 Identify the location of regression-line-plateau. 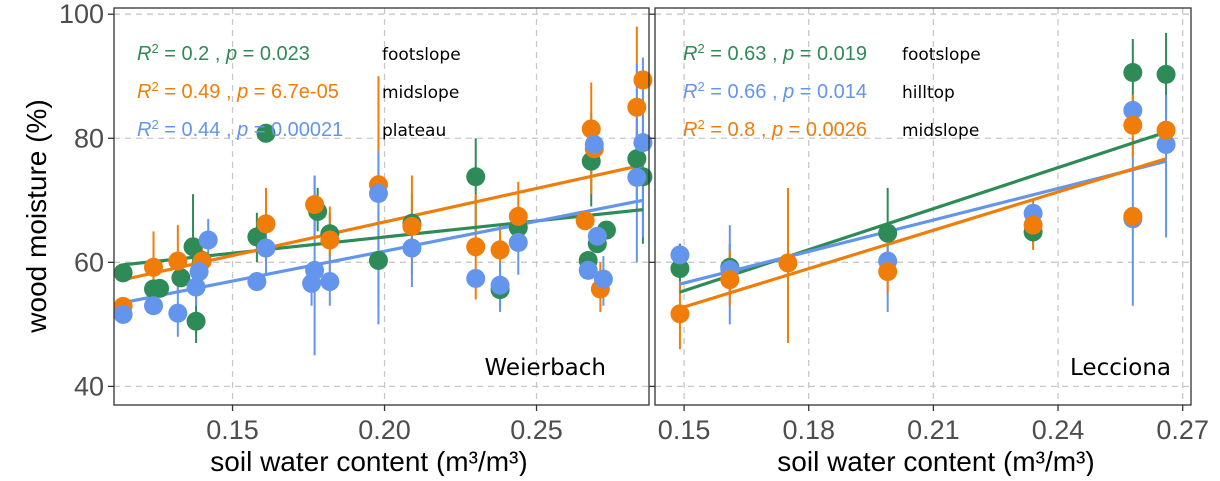
(383, 251).